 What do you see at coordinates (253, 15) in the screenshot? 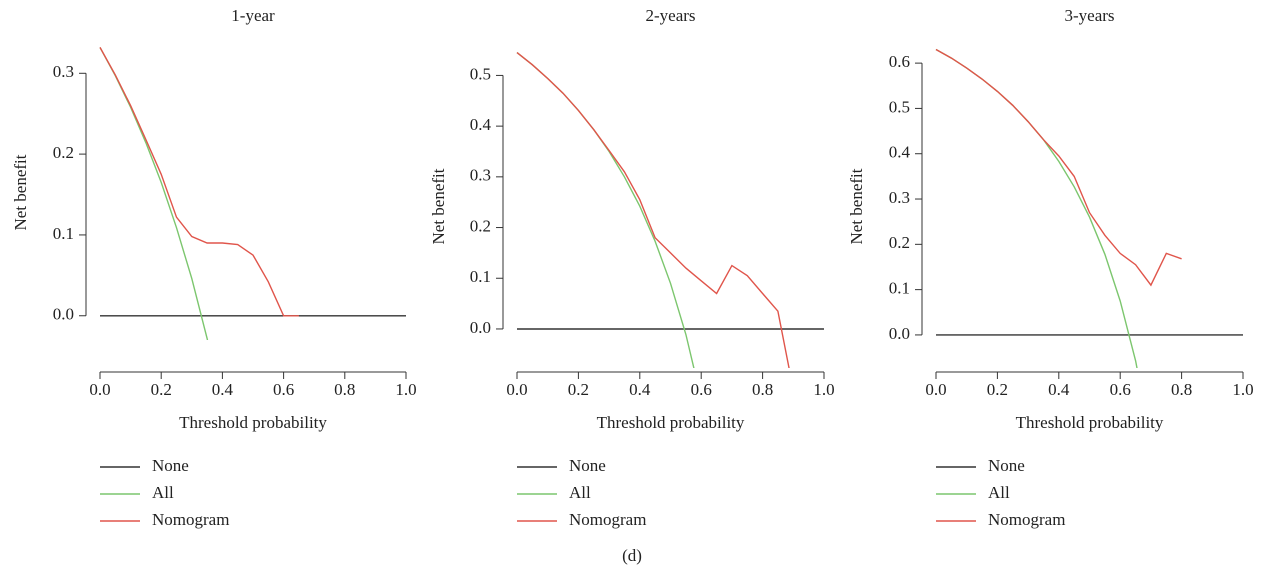
I see `panel-title: 1-year` at bounding box center [253, 15].